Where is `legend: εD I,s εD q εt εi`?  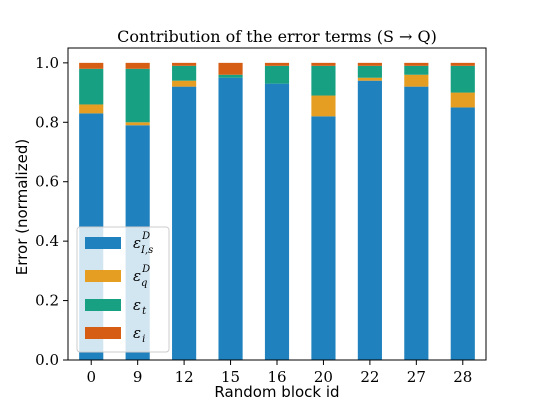 legend: εD I,s εD q εt εi is located at coordinates (123, 289).